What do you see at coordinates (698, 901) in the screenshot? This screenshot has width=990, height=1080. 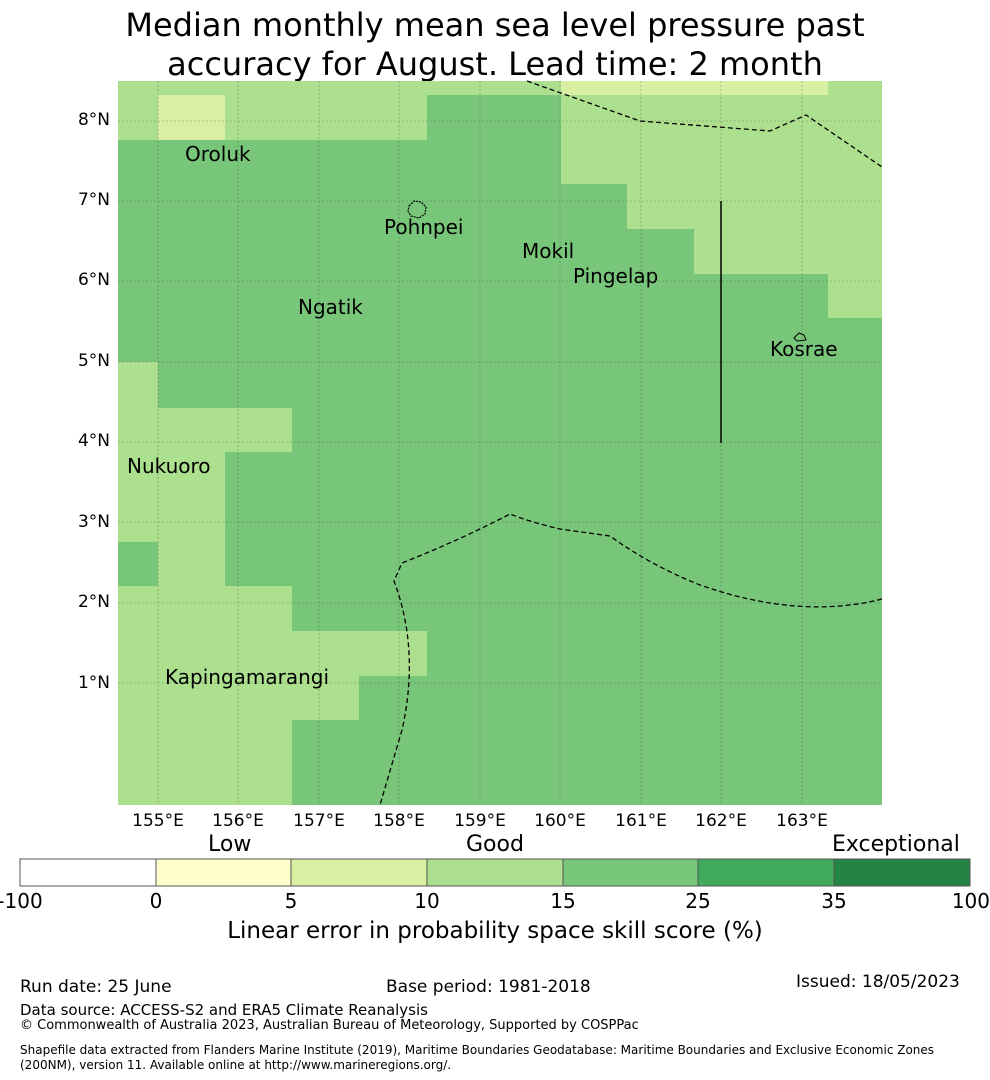 I see `colorbar-tick-25: 25` at bounding box center [698, 901].